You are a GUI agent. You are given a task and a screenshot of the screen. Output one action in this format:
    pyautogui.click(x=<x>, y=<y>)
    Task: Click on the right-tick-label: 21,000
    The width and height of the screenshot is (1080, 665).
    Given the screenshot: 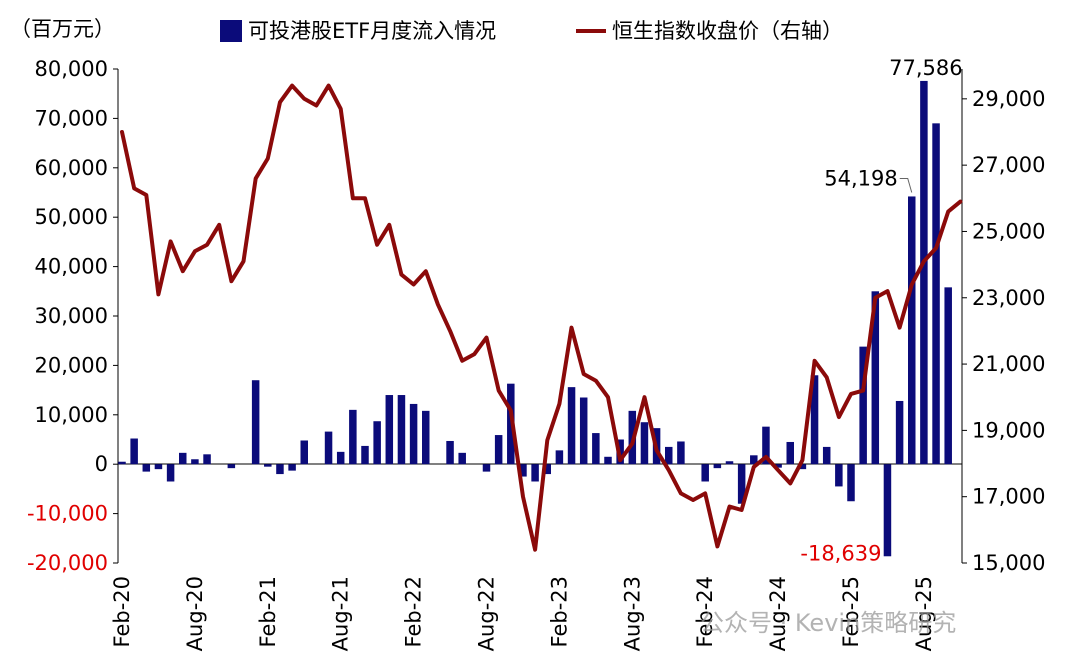 What is the action you would take?
    pyautogui.click(x=1008, y=364)
    